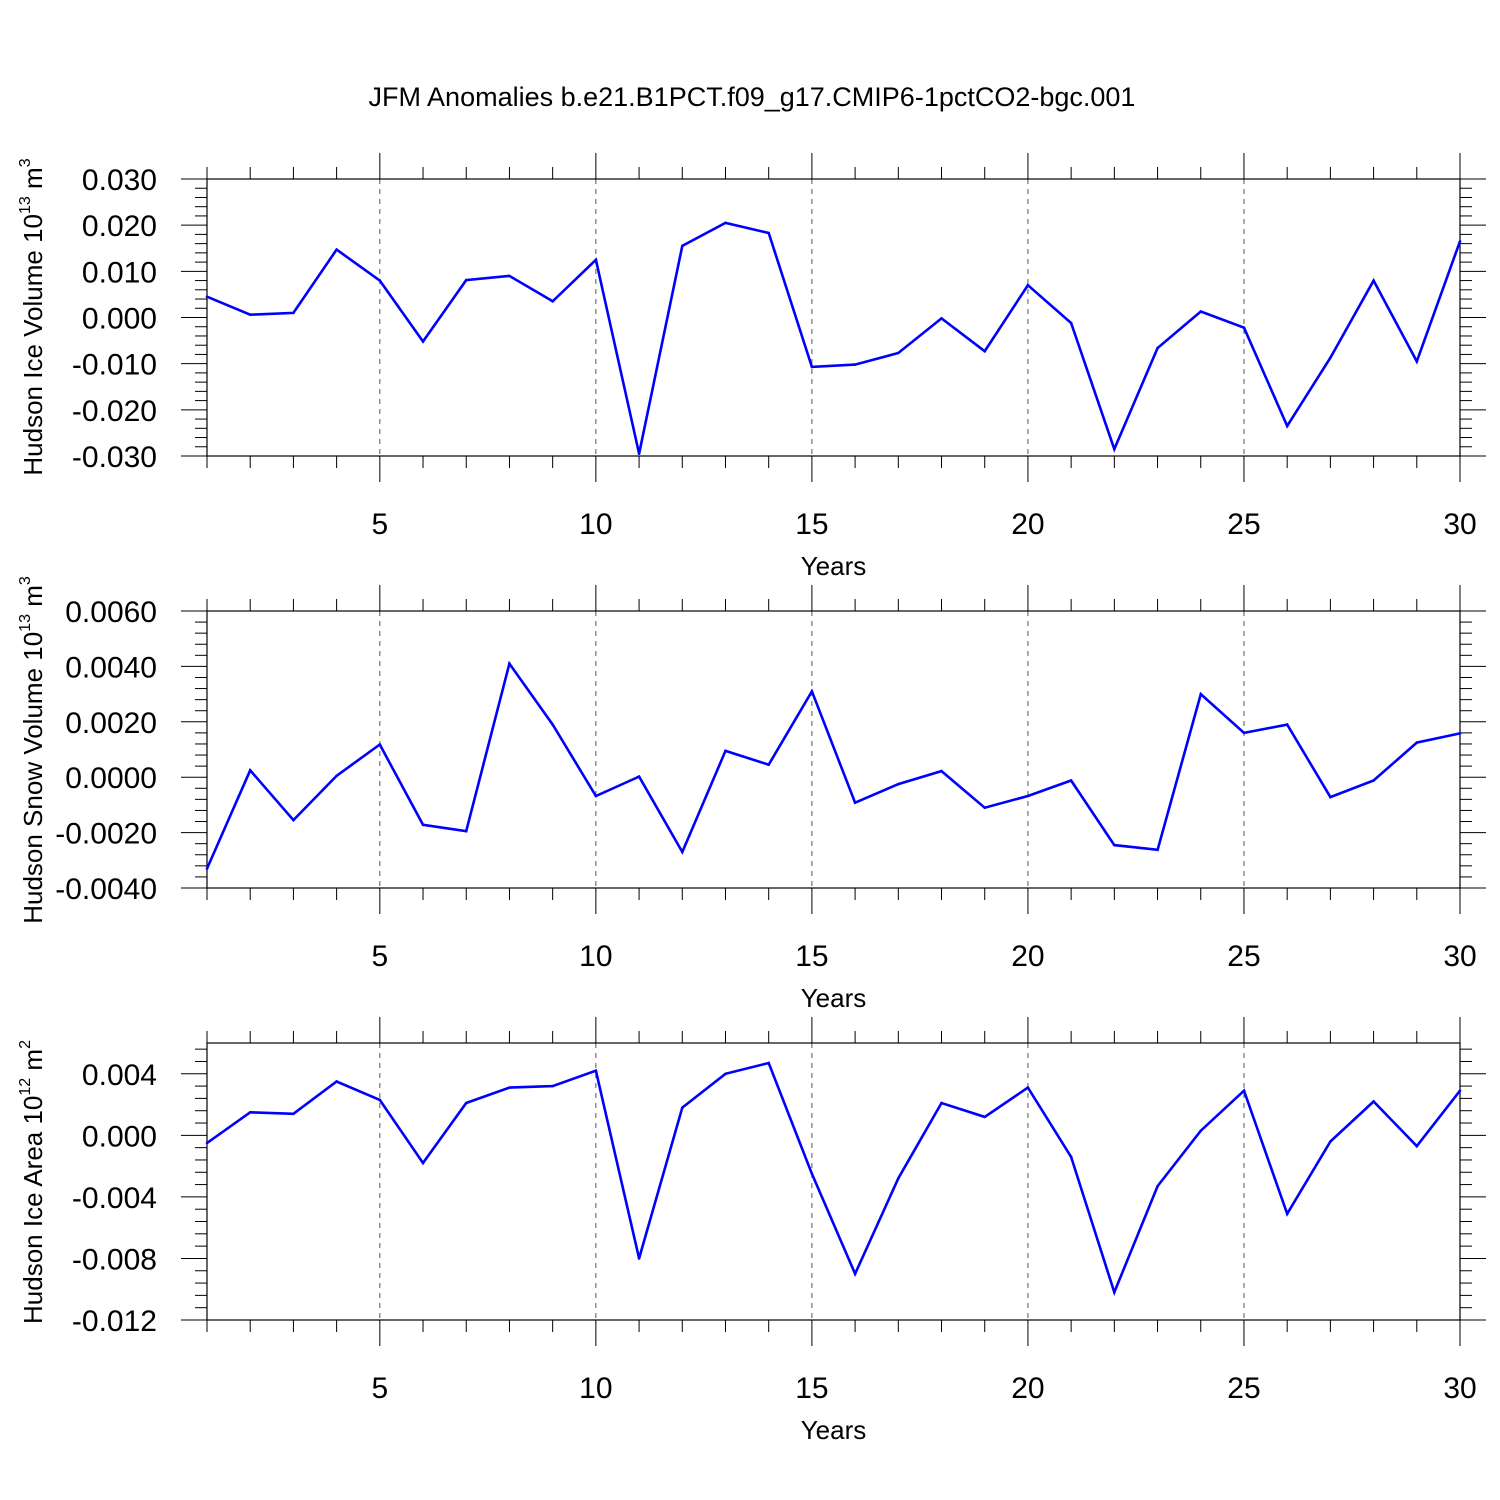  Describe the element at coordinates (32, 1182) in the screenshot. I see `y-axis-label: Hudson Ice Area 1012 m2` at that location.